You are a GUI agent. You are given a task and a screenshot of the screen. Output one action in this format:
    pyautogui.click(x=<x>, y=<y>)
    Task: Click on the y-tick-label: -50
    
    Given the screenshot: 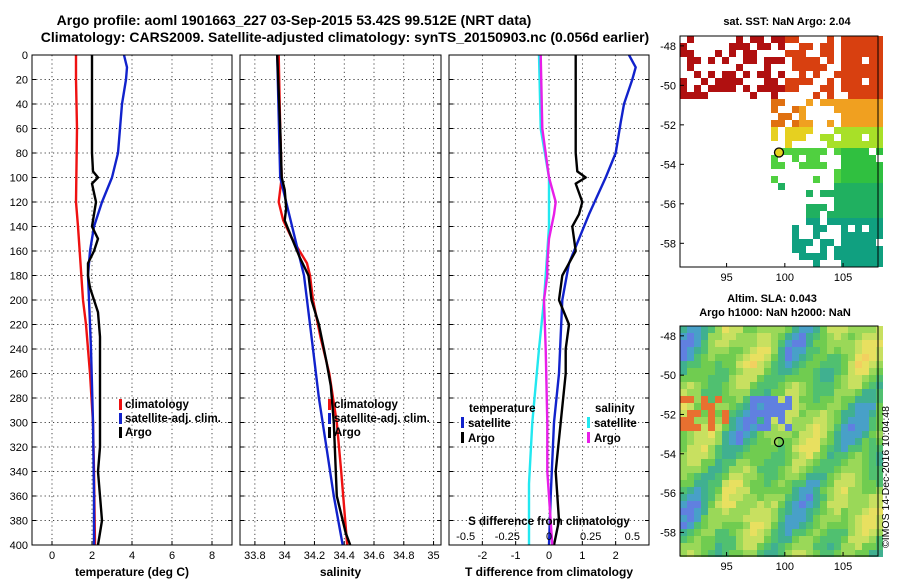 What is the action you would take?
    pyautogui.click(x=668, y=376)
    